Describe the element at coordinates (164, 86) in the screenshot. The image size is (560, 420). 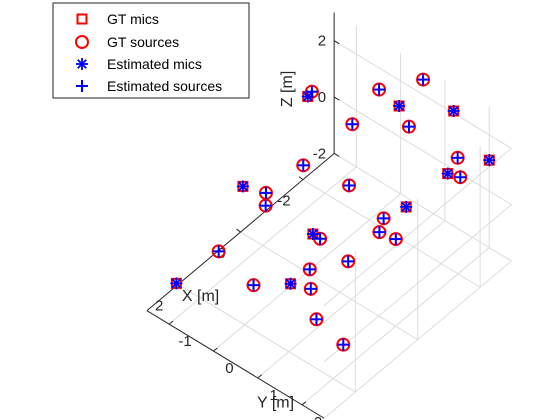
I see `legend-label-estimated-sources: Estimated sources` at that location.